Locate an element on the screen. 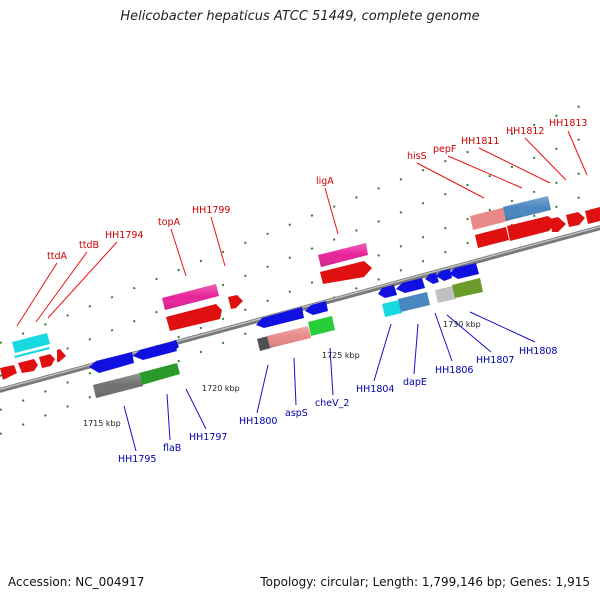  gene-HH1804 is located at coordinates (392, 308).